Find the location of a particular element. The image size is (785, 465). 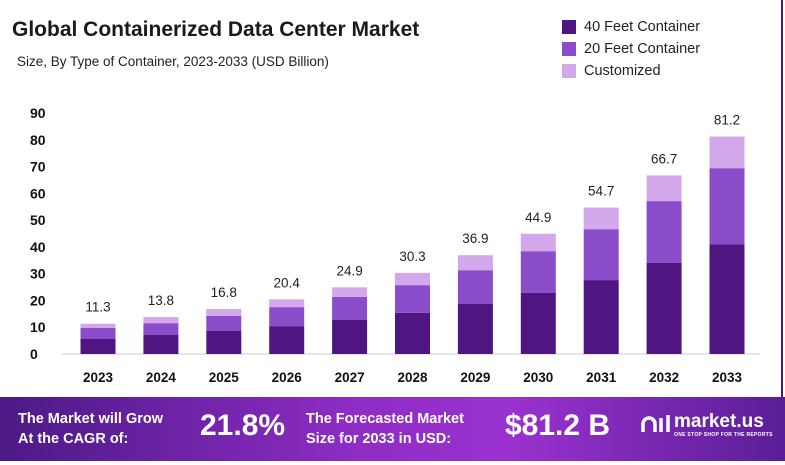

legend-item: 40 Feet Container is located at coordinates (631, 27).